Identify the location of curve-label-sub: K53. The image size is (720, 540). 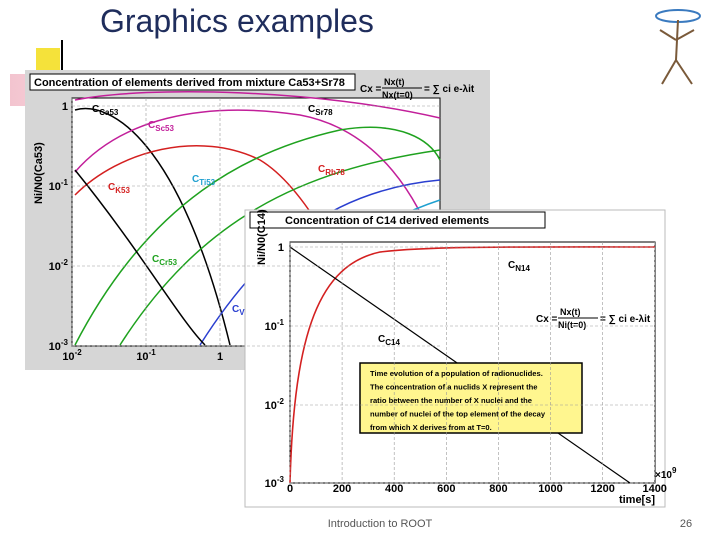
(122, 190).